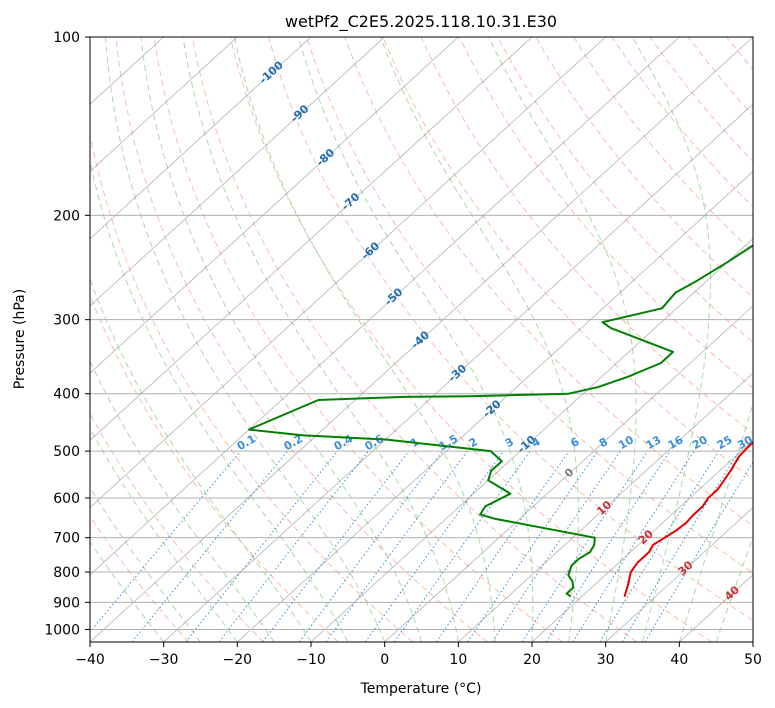  I want to click on mixing-ratio-label: 0.6, so click(374, 442).